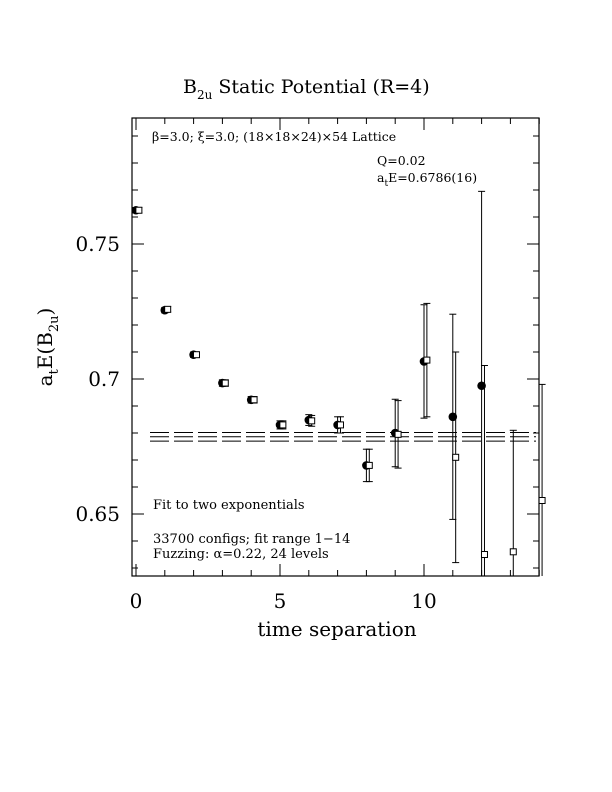 The height and width of the screenshot is (792, 612). Describe the element at coordinates (401, 160) in the screenshot. I see `q-annotation: Q=0.02` at that location.